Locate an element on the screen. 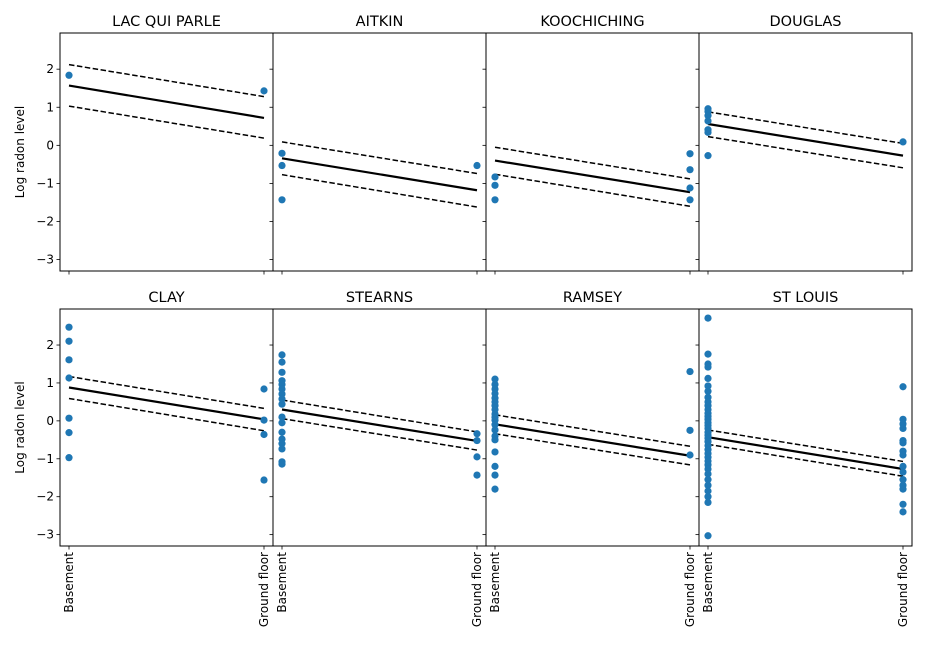 The height and width of the screenshot is (649, 926). y-tick-label: 2 is located at coordinates (50, 345).